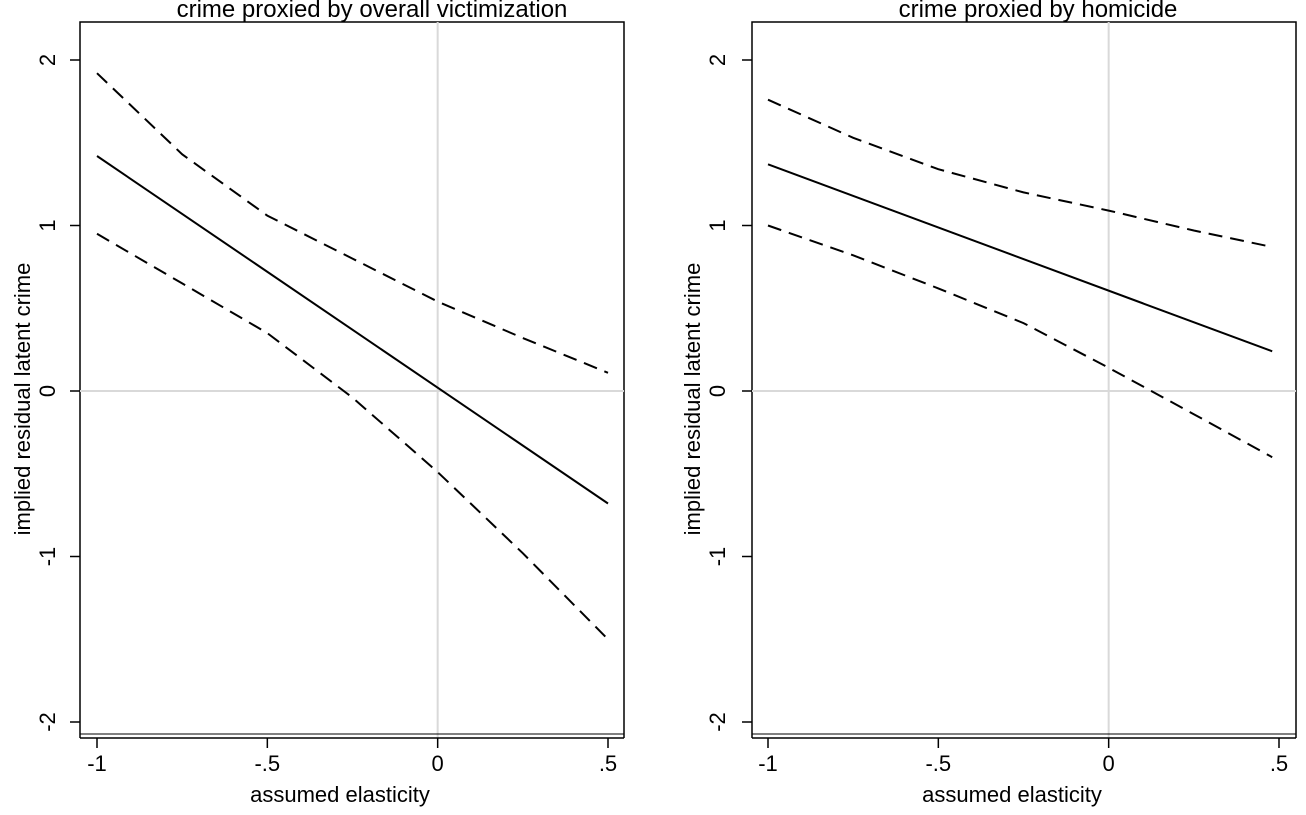 This screenshot has width=1306, height=815. What do you see at coordinates (1038, 11) in the screenshot?
I see `chart-title: crime proxied by homicide` at bounding box center [1038, 11].